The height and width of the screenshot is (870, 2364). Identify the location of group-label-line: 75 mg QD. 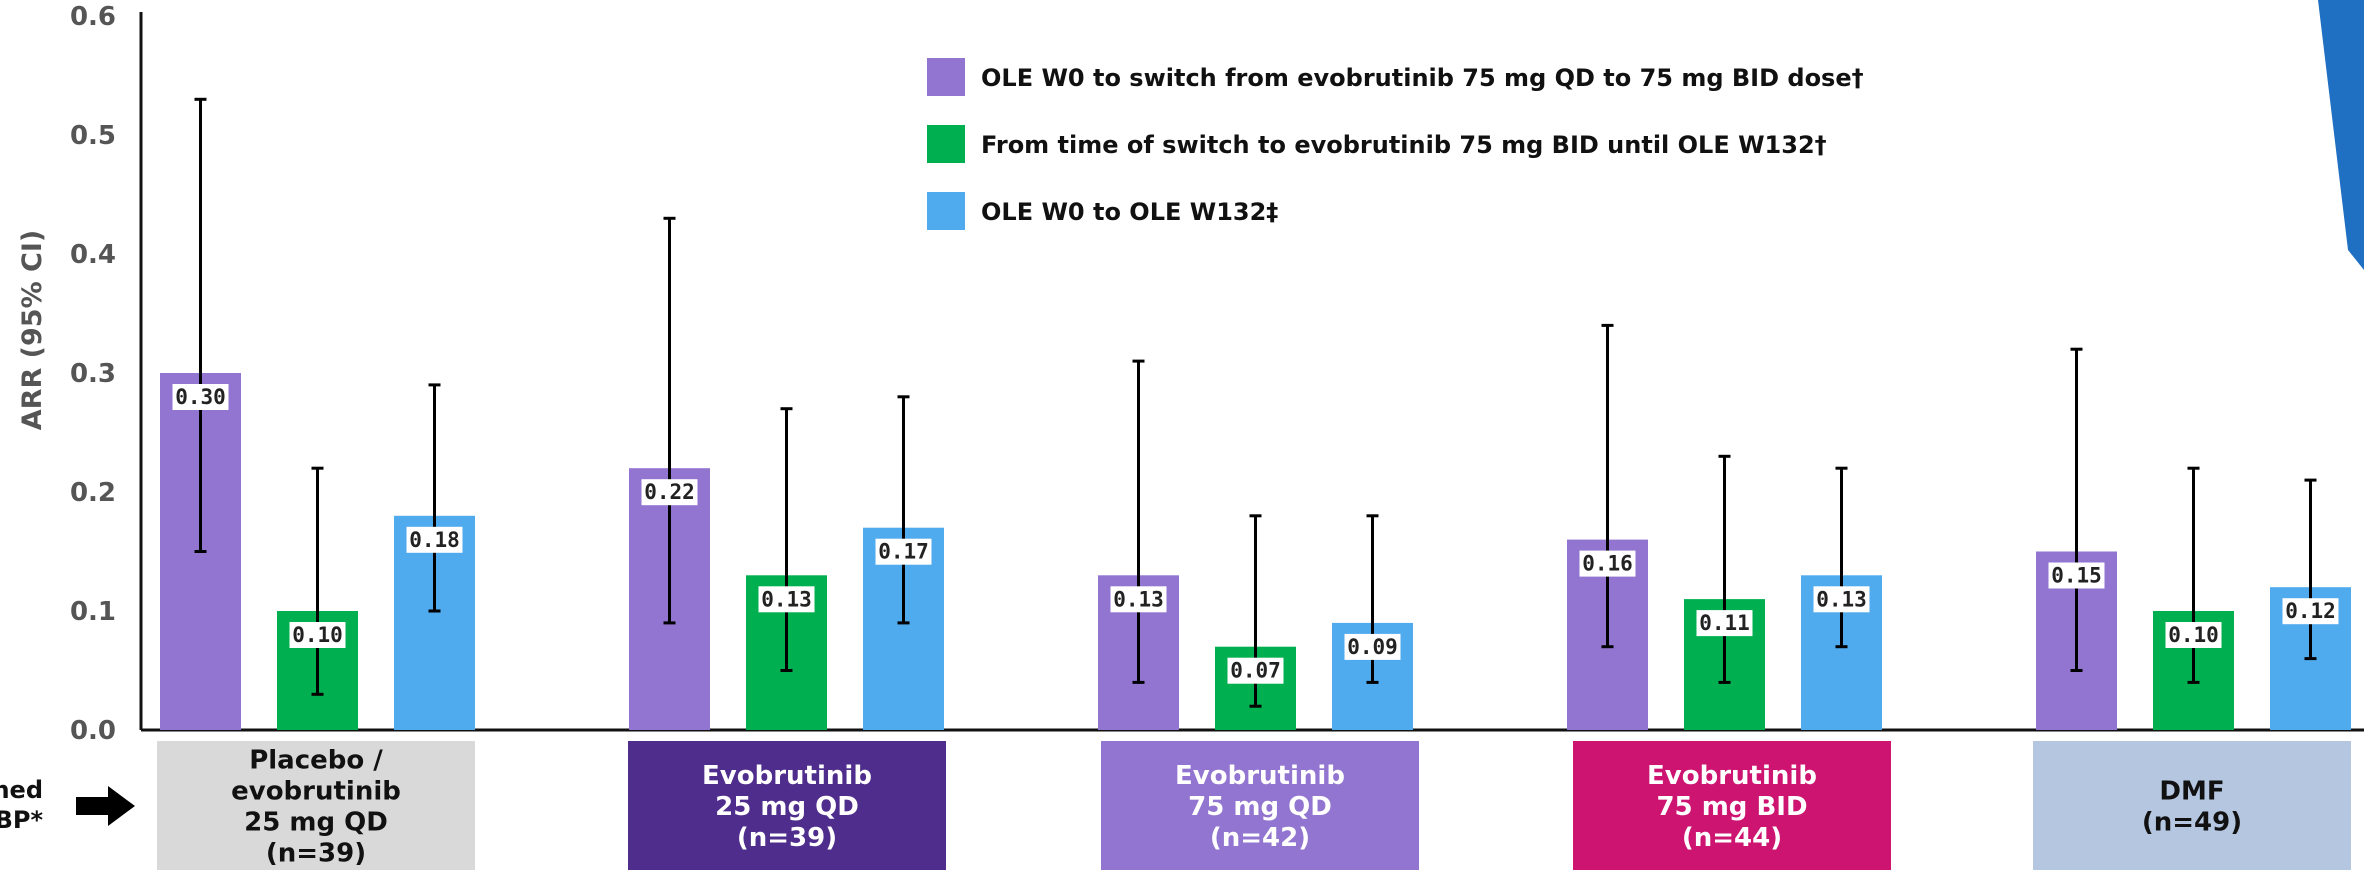
(1260, 807).